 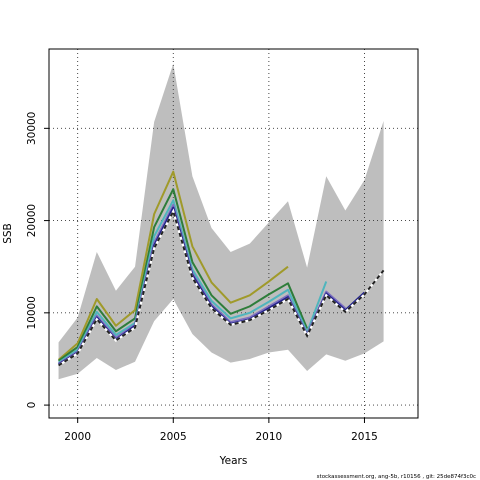 What do you see at coordinates (32, 405) in the screenshot?
I see `y-tick-label: 0` at bounding box center [32, 405].